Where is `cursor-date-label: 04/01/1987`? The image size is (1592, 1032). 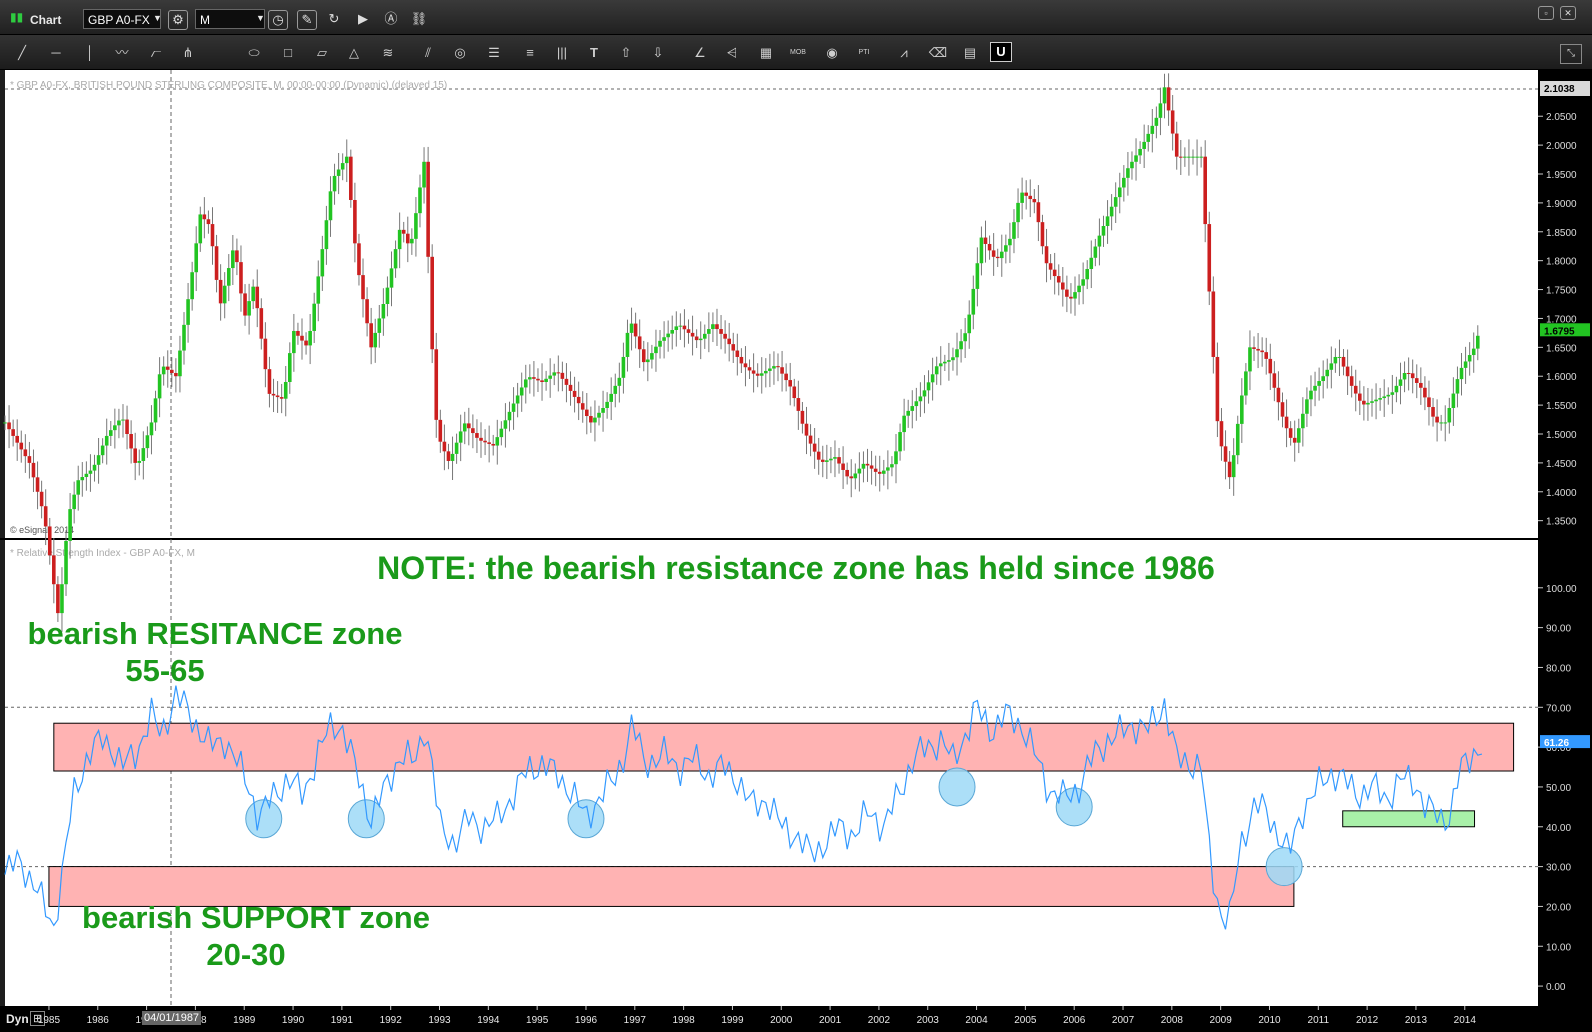 cursor-date-label: 04/01/1987 is located at coordinates (172, 1018).